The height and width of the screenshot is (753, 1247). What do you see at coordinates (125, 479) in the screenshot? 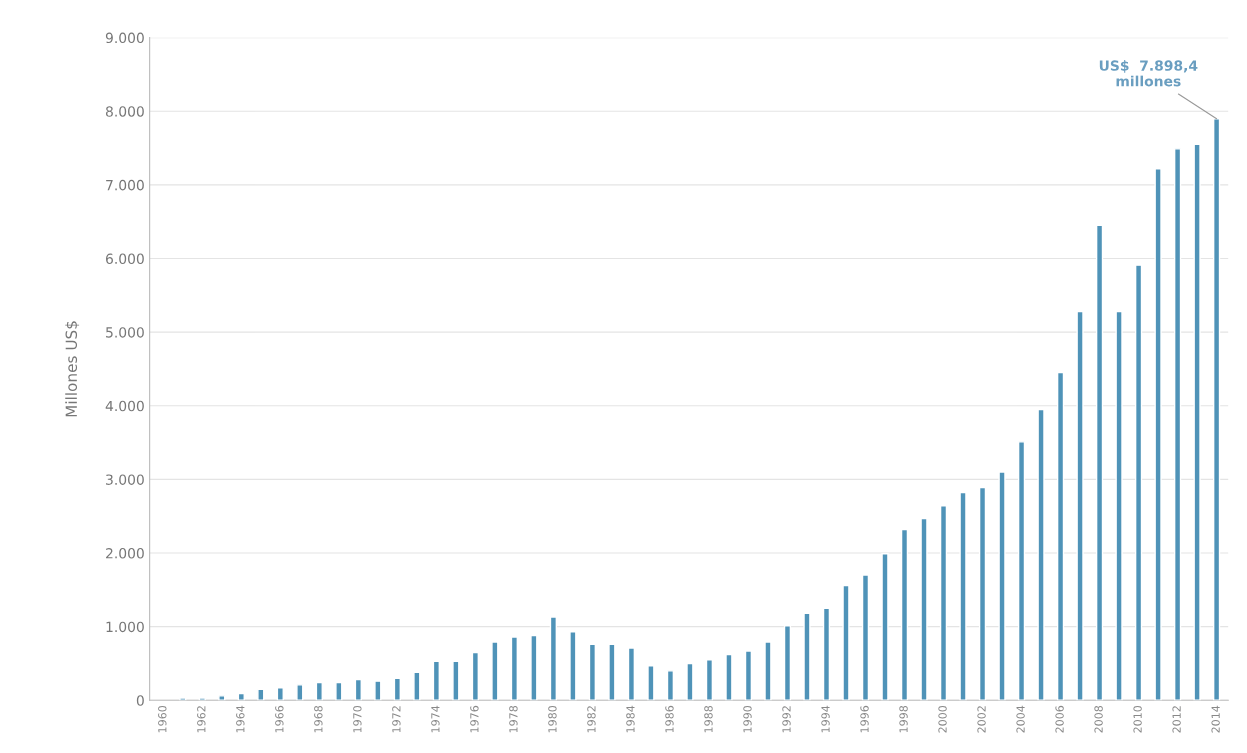
I see `y-tick-label: 3.000` at bounding box center [125, 479].